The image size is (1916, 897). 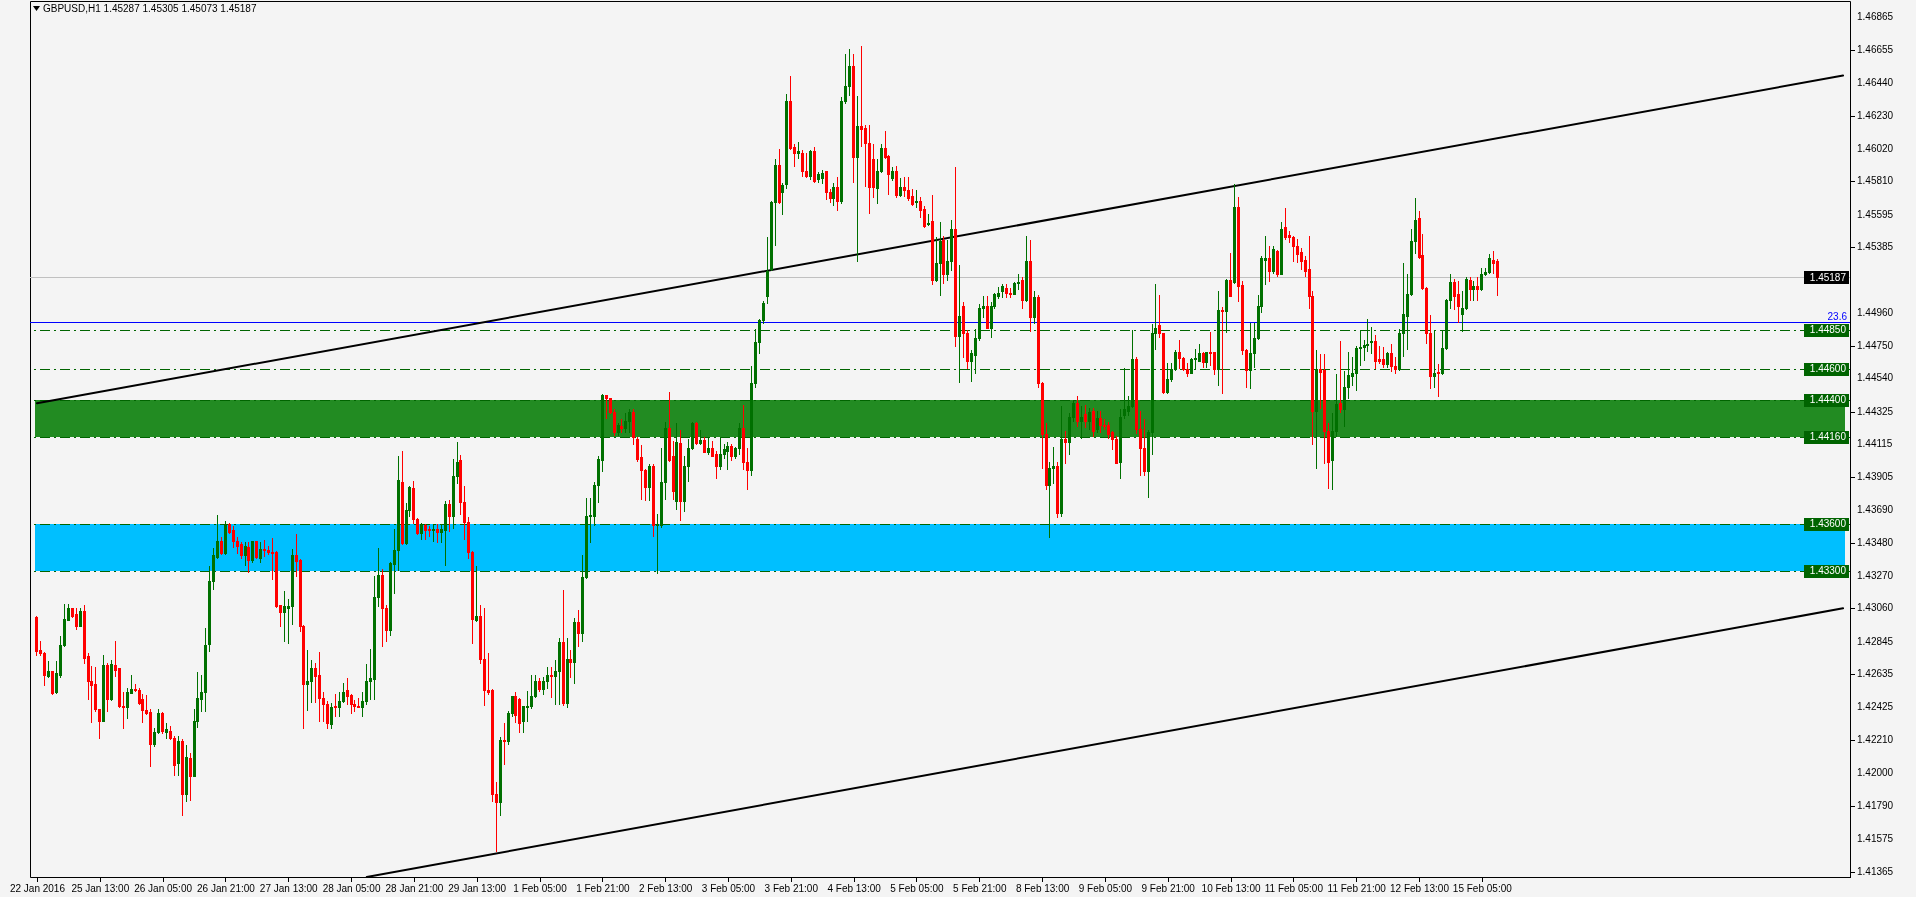 What do you see at coordinates (163, 888) in the screenshot?
I see `x-tick-label: 26 Jan 05:00` at bounding box center [163, 888].